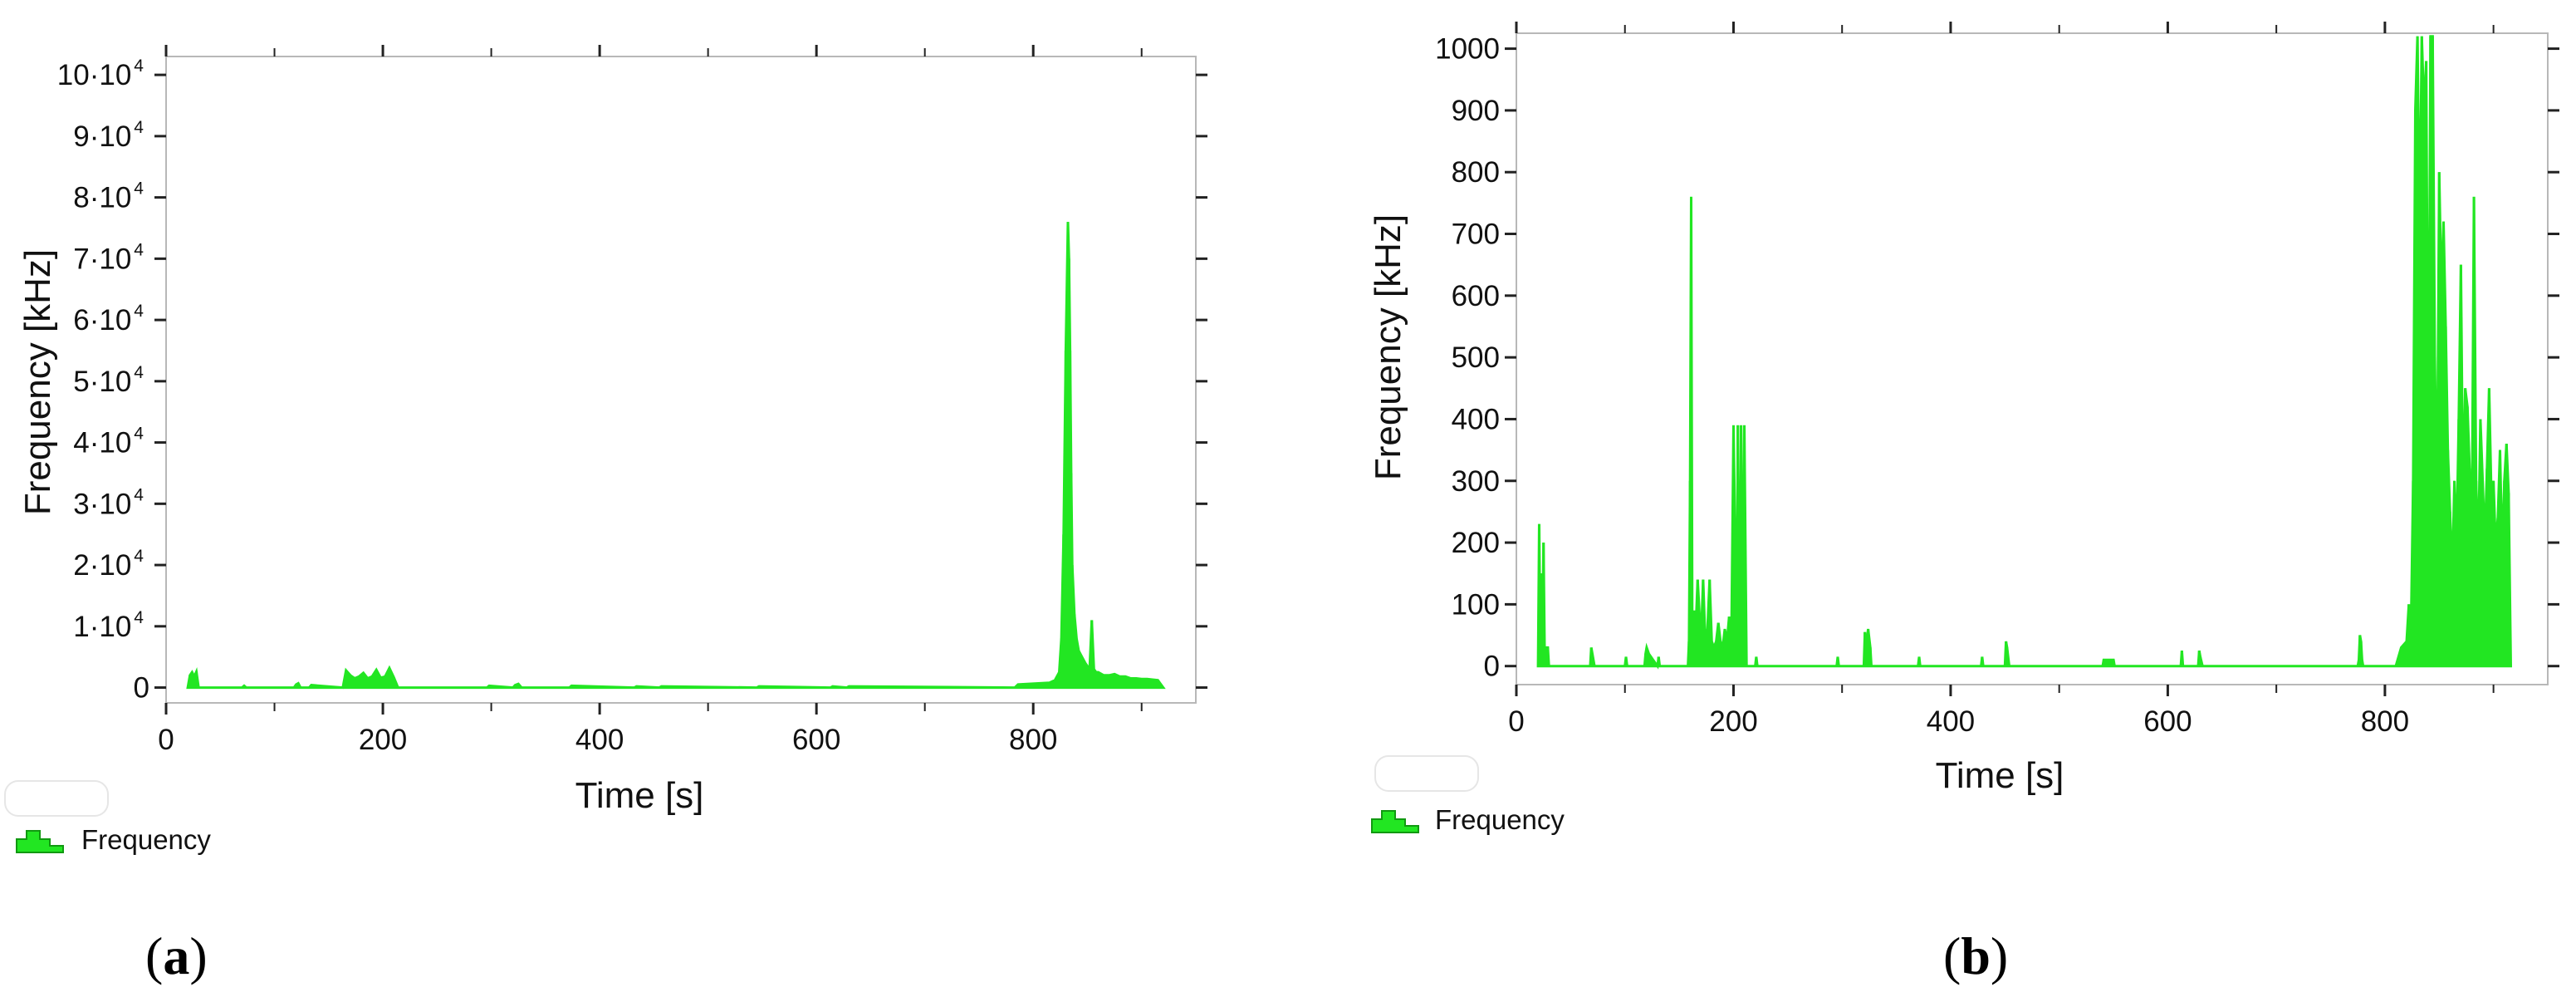 This screenshot has height=997, width=2576. Describe the element at coordinates (111, 196) in the screenshot. I see `y-tick-label: 8·10 4` at that location.